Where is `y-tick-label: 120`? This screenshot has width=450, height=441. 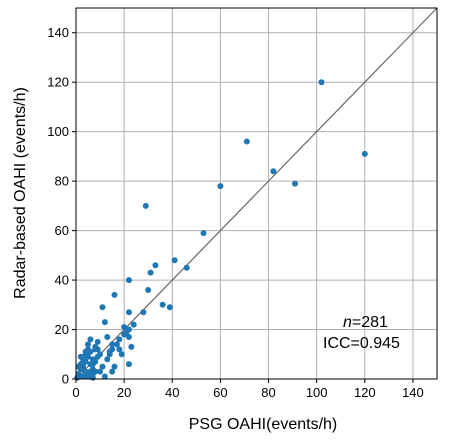 y-tick-label: 120 is located at coordinates (58, 82).